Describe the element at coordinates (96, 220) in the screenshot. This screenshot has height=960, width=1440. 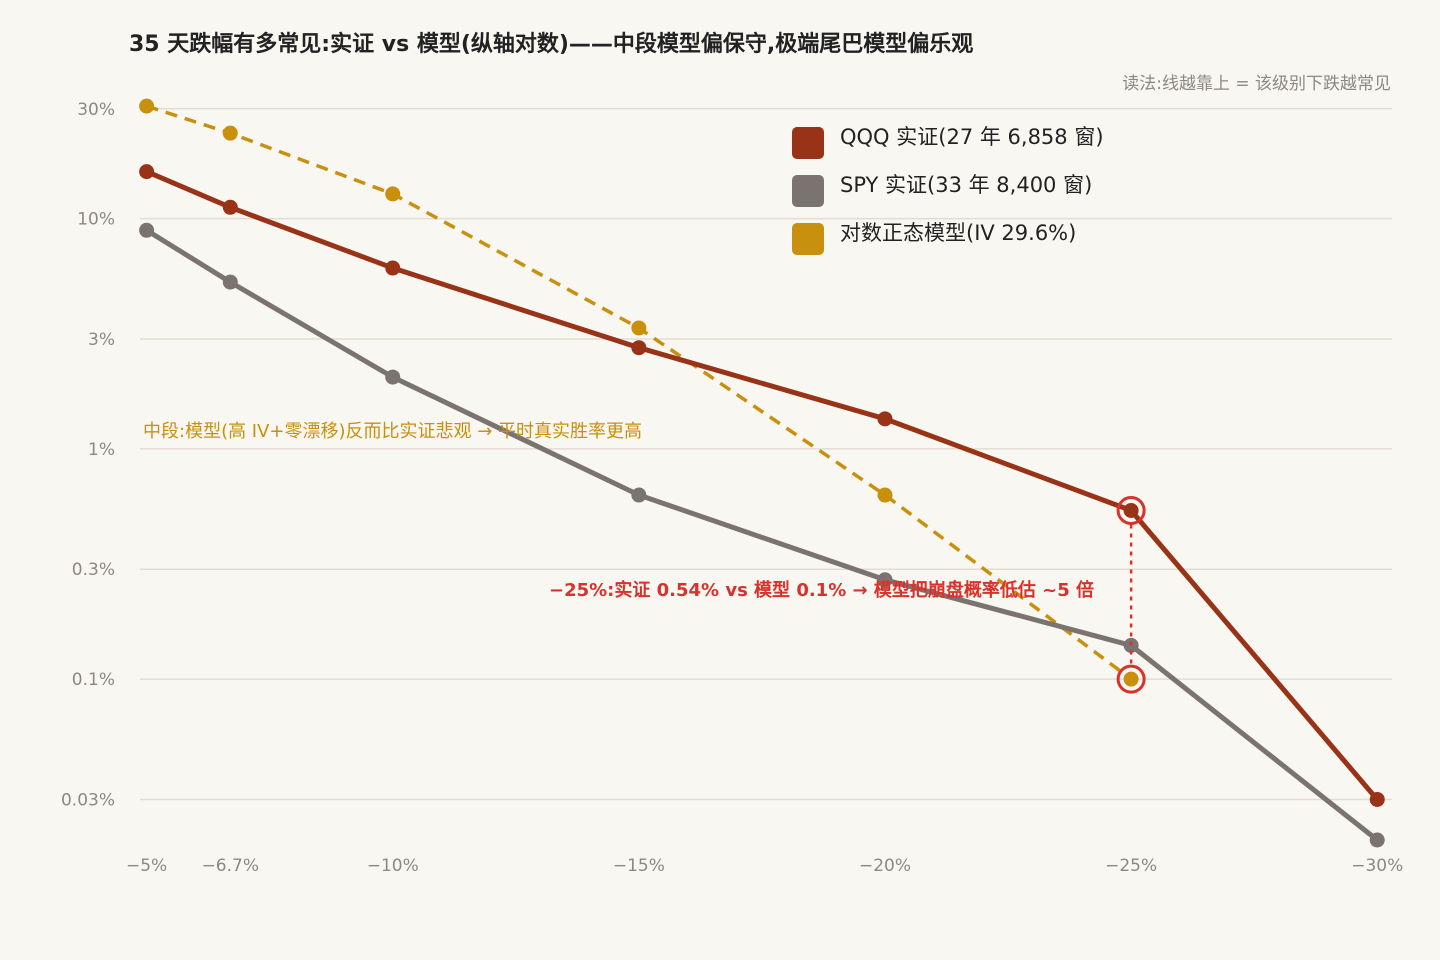
I see `y-tick-label: 10%` at that location.